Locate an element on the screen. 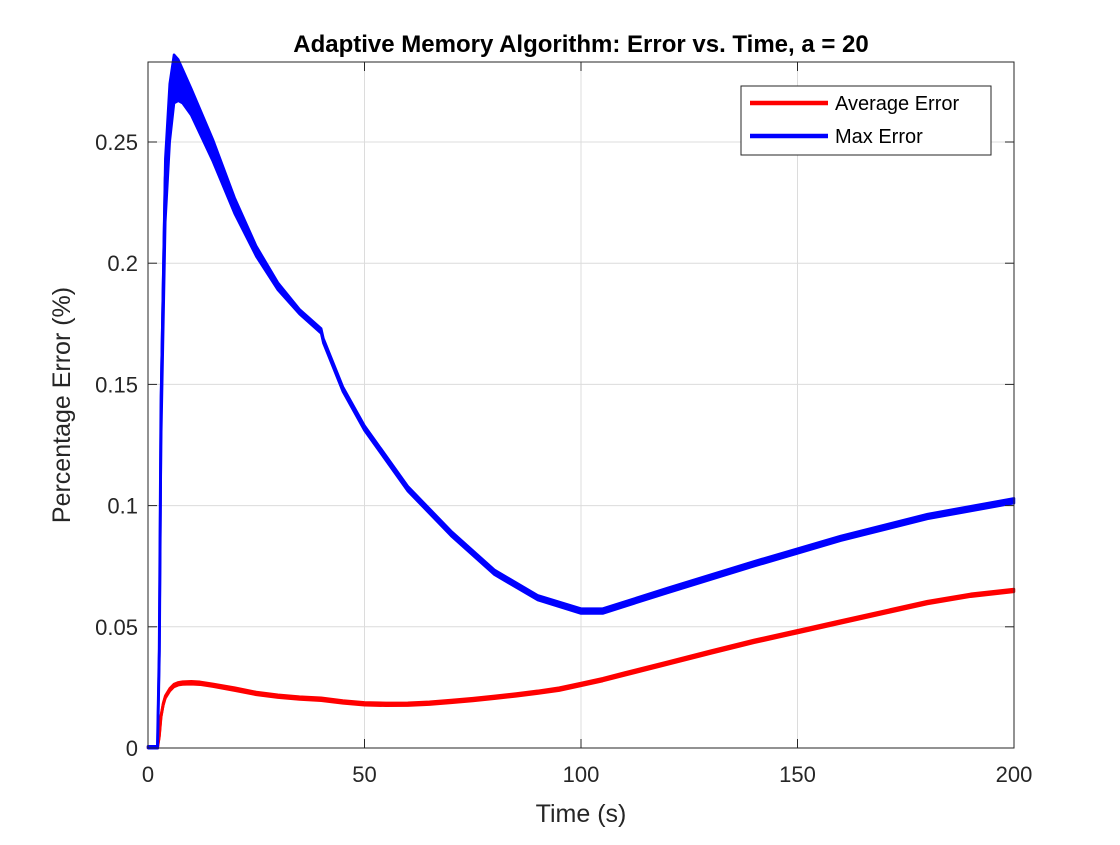  x-tick-label: 0 is located at coordinates (148, 774).